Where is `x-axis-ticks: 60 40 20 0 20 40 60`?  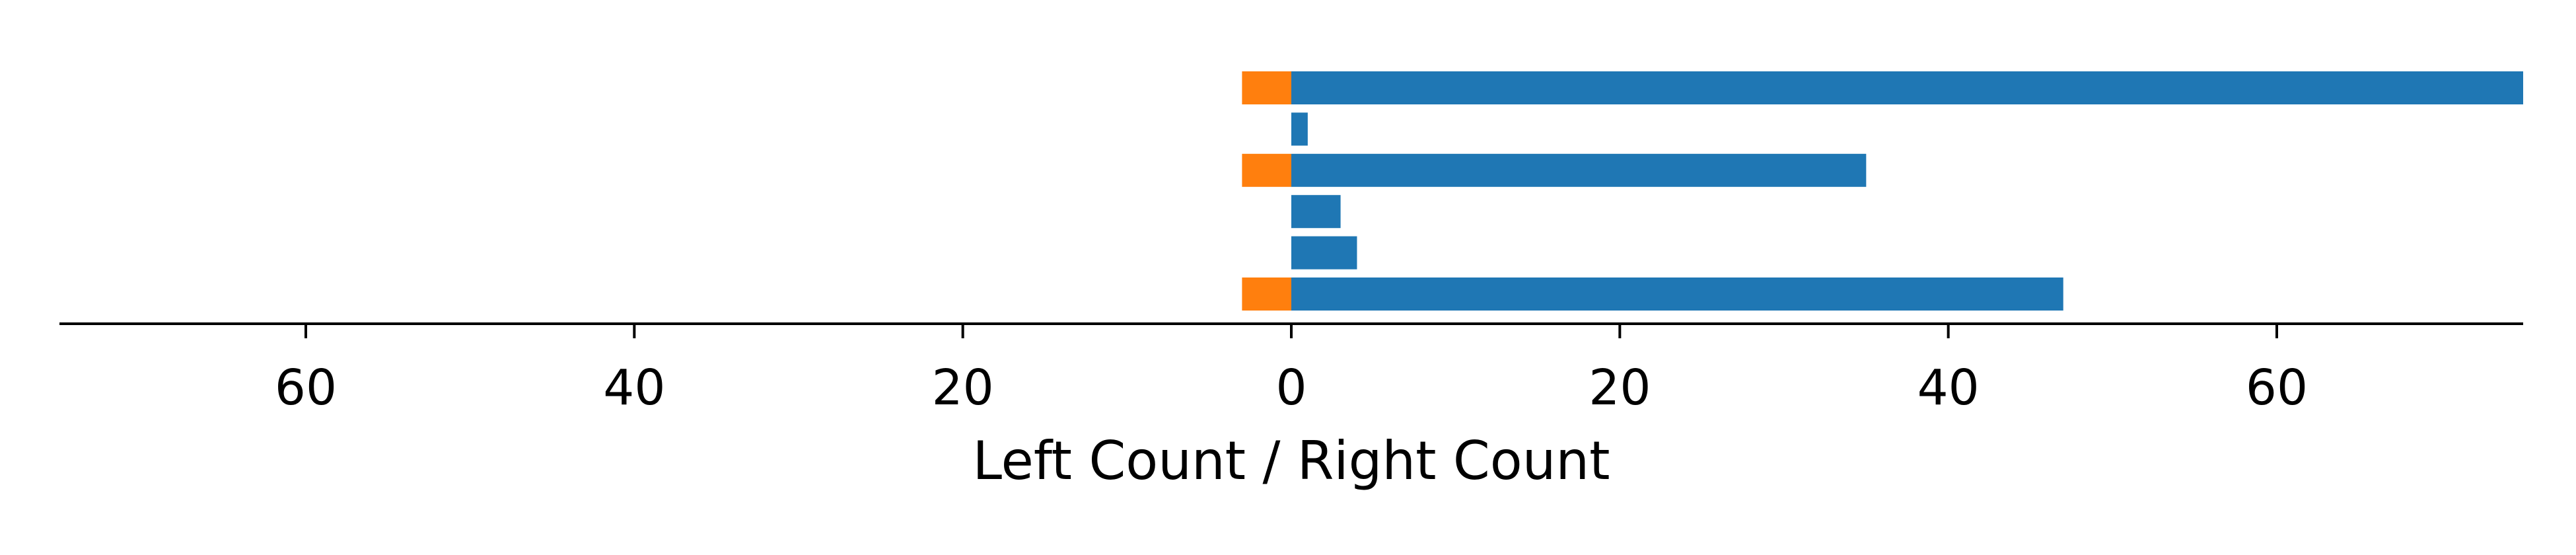 x-axis-ticks: 60 40 20 0 20 40 60 is located at coordinates (1291, 370).